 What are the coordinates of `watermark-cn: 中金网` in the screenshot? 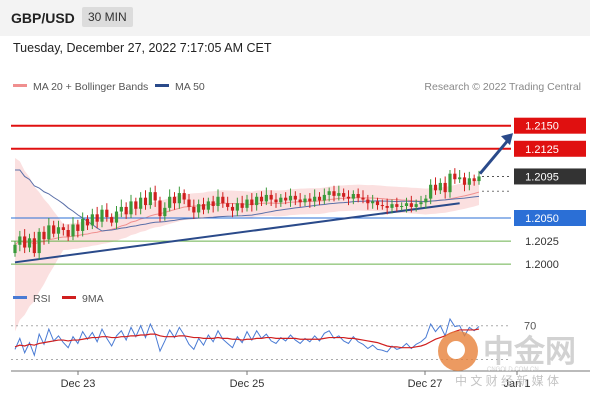 It's located at (529, 351).